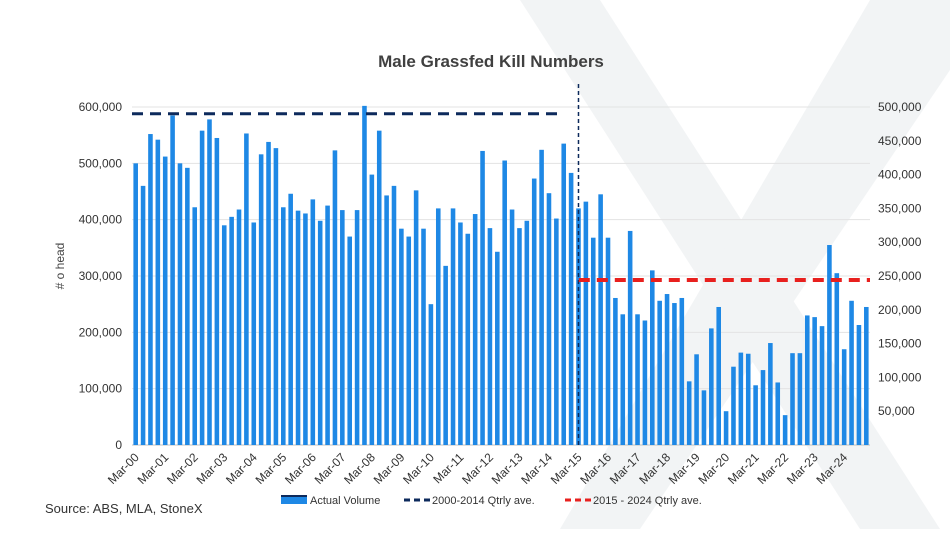  What do you see at coordinates (802, 468) in the screenshot?
I see `x-tick-label: Mar-23` at bounding box center [802, 468].